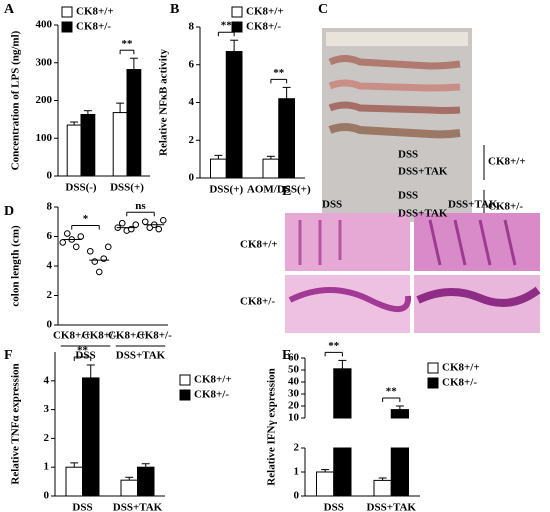 The width and height of the screenshot is (550, 512). What do you see at coordinates (259, 245) in the screenshot?
I see `histology-row-label: CK8+/+` at bounding box center [259, 245].